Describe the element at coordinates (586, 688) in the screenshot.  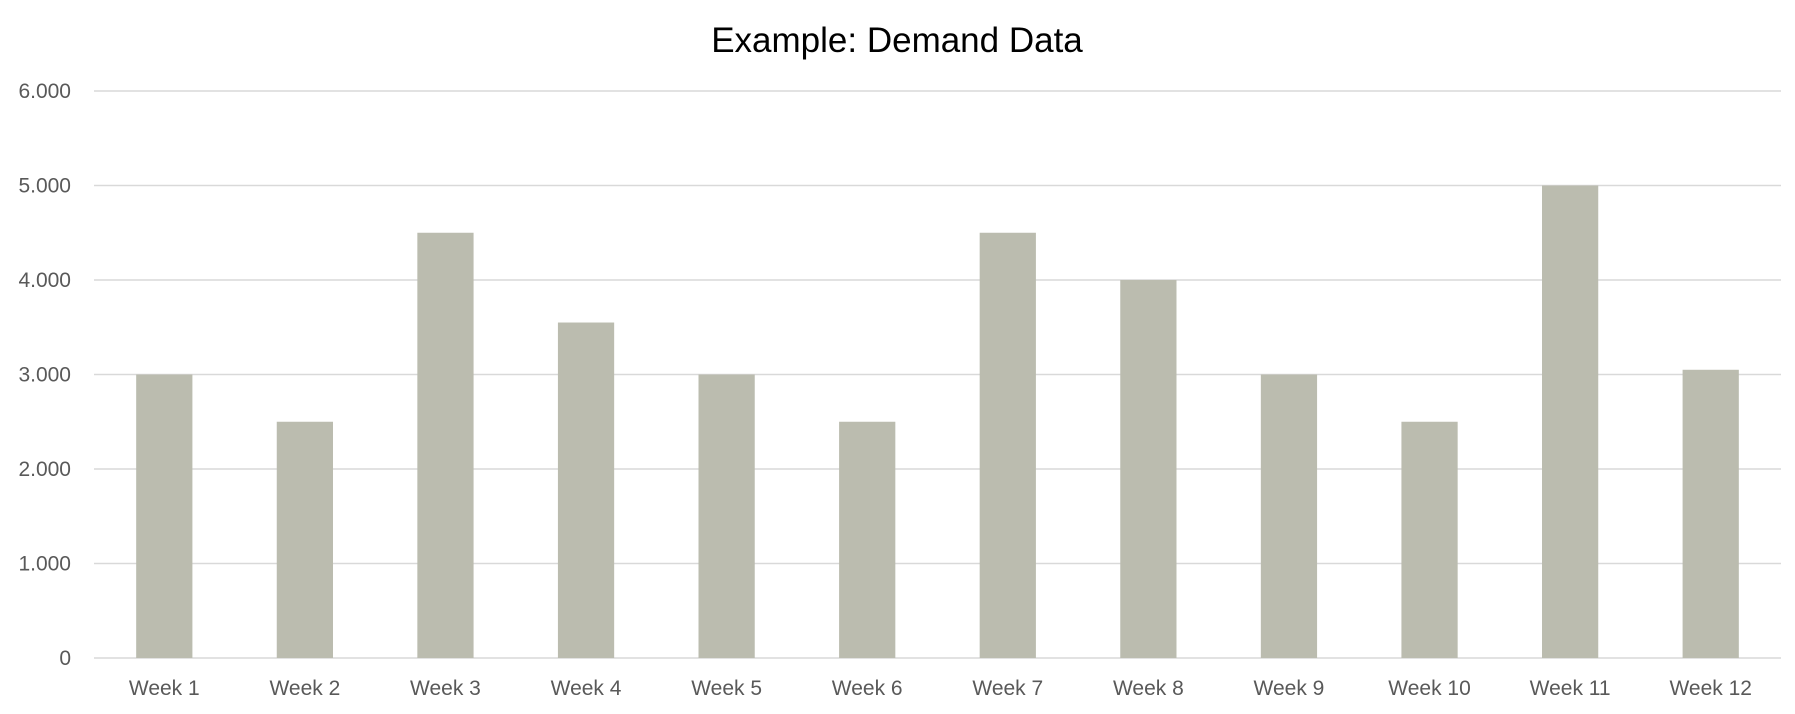
I see `x-tick-label: Week 4` at that location.